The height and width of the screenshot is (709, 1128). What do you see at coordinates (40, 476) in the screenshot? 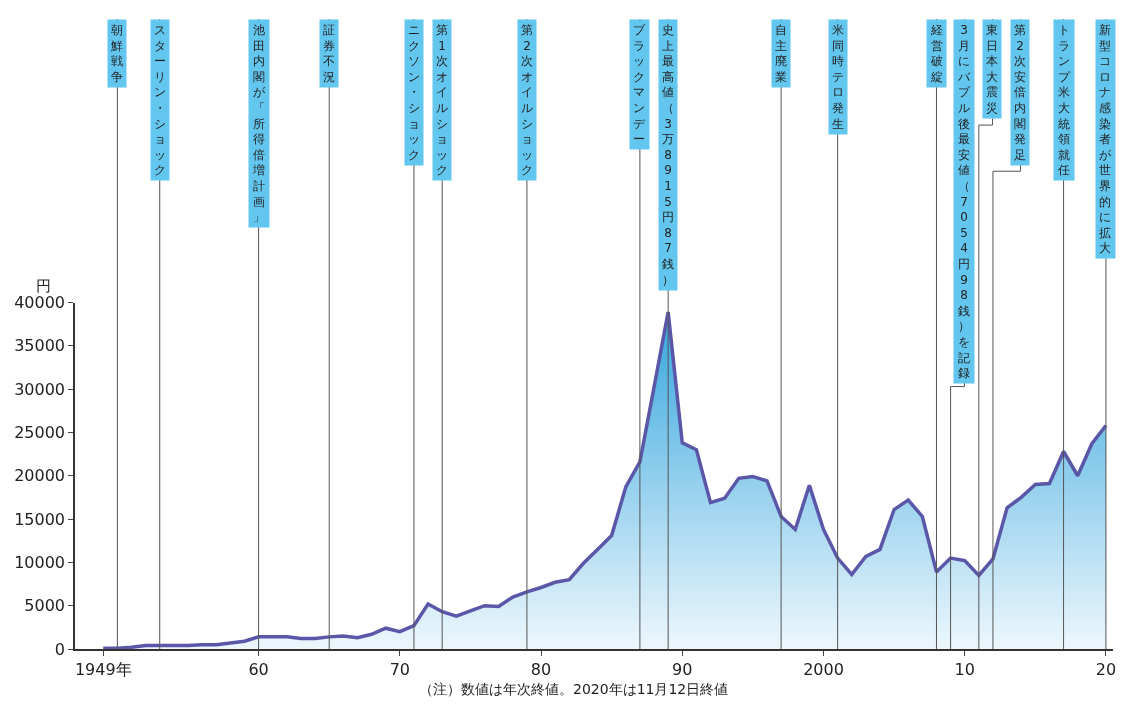
I see `y-tick-label: 20000` at bounding box center [40, 476].